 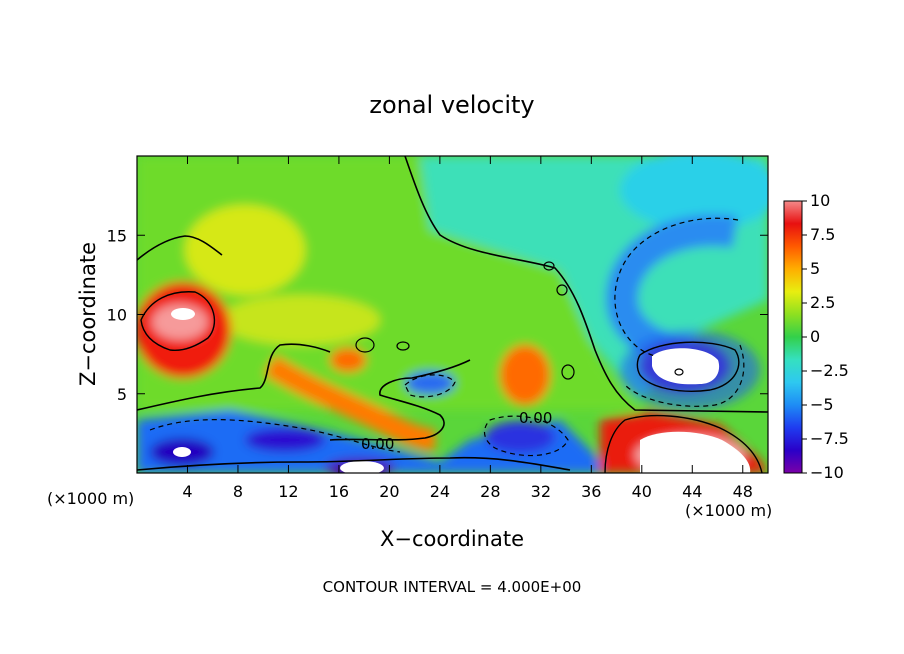 What do you see at coordinates (694, 193) in the screenshot?
I see `upper-right-teal-core` at bounding box center [694, 193].